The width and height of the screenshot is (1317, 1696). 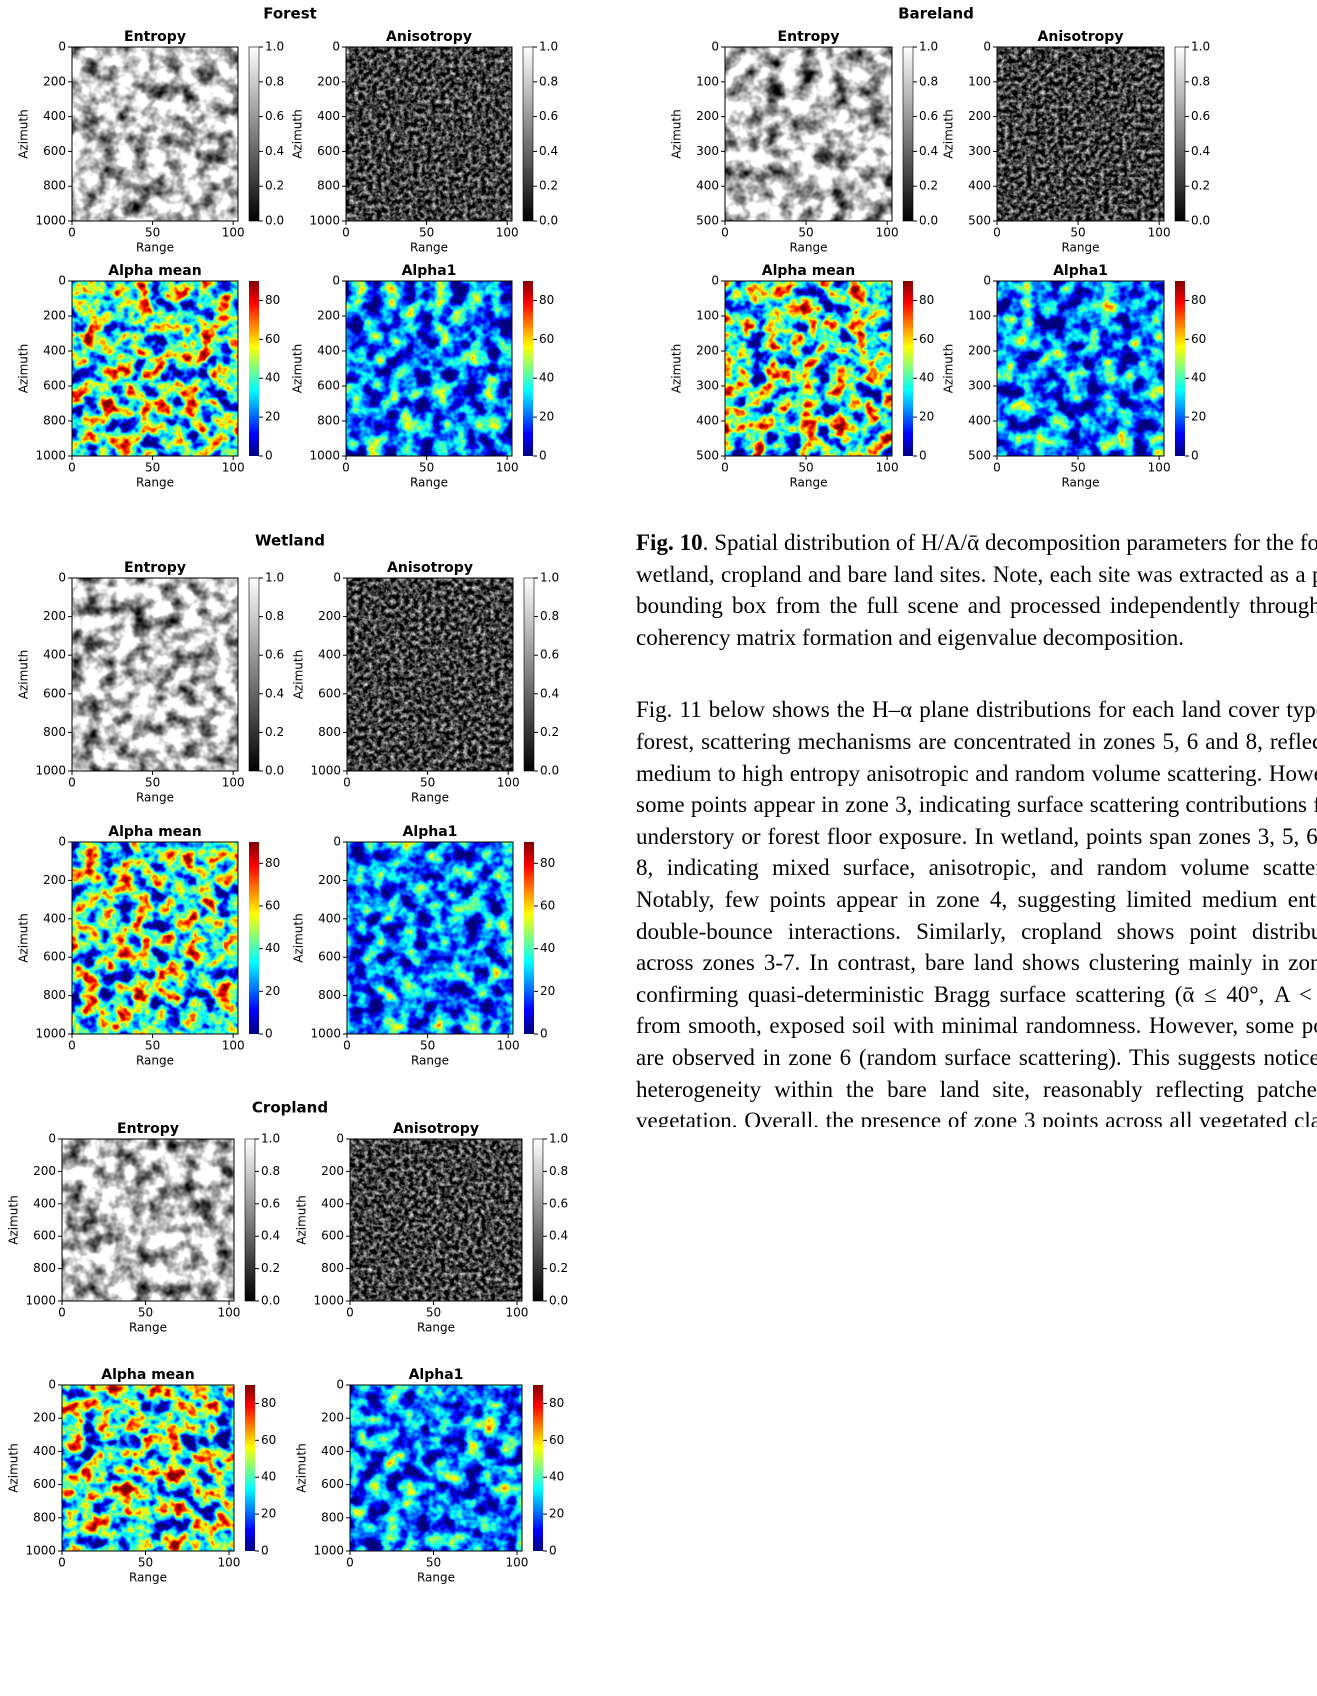 I want to click on colorbar-tick-label: 0.6, so click(x=1200, y=116).